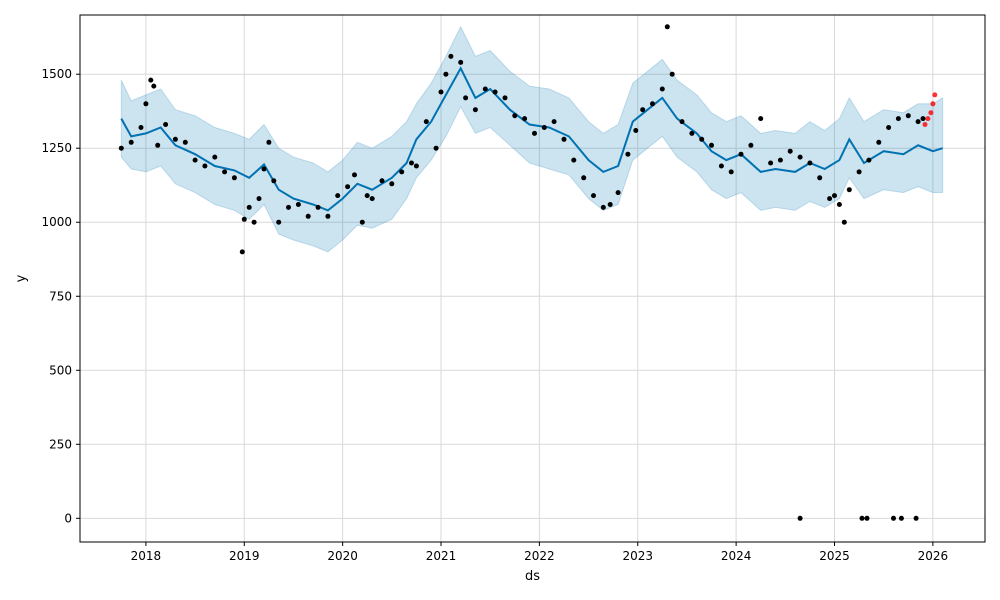  Describe the element at coordinates (539, 556) in the screenshot. I see `x-tick-label: 2022` at that location.